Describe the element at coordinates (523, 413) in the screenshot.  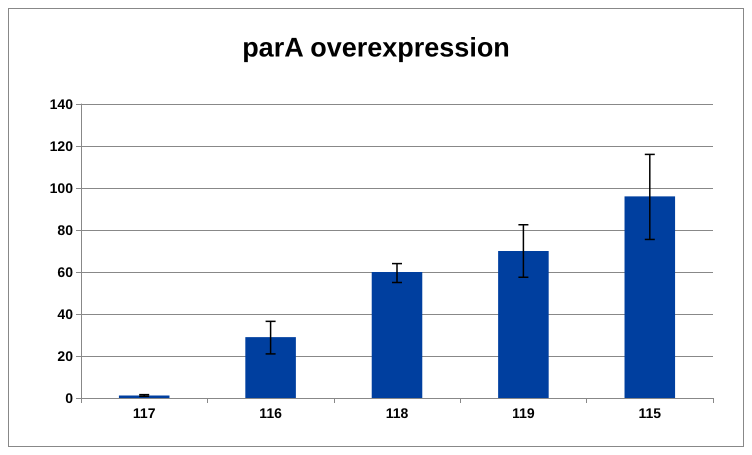
I see `x-tick-label: 119` at that location.